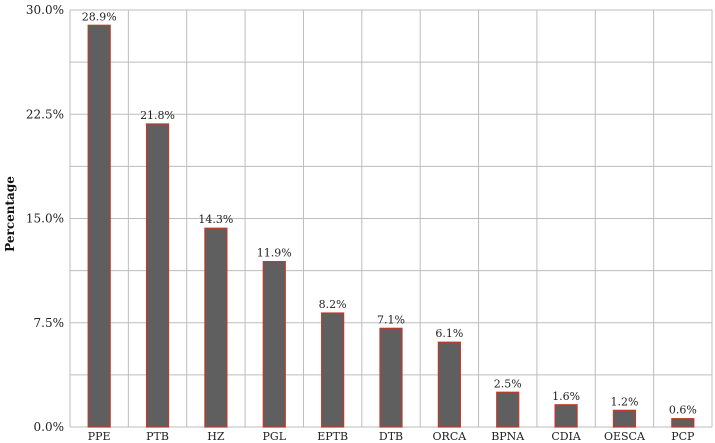 This screenshot has width=715, height=443. I want to click on category-label: HZ, so click(216, 436).